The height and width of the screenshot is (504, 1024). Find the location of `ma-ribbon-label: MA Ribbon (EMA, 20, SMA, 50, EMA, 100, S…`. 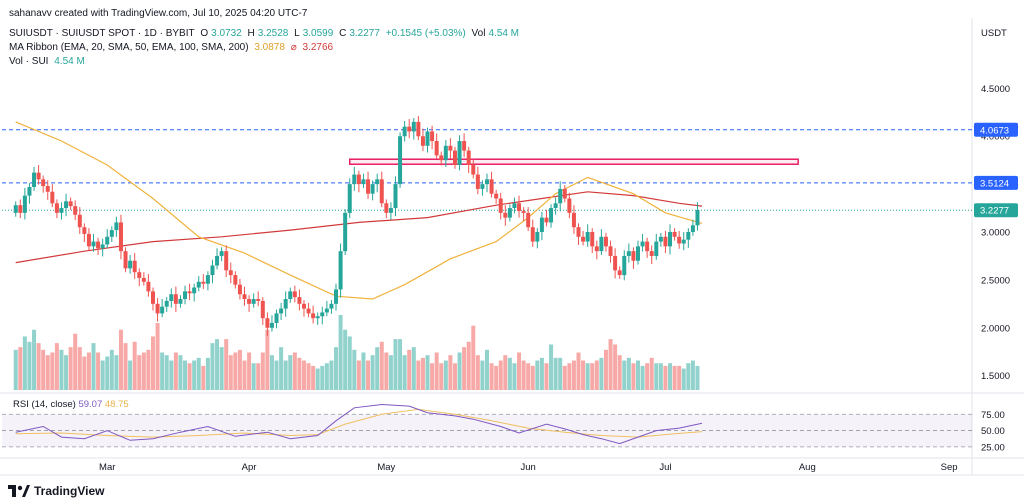

ma-ribbon-label: MA Ribbon (EMA, 20, SMA, 50, EMA, 100, S… is located at coordinates (129, 47).